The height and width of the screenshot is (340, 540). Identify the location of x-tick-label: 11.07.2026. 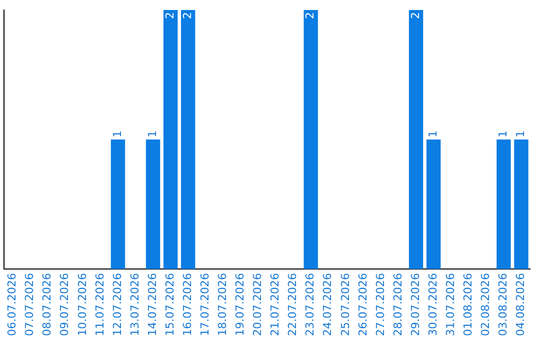
(99, 304).